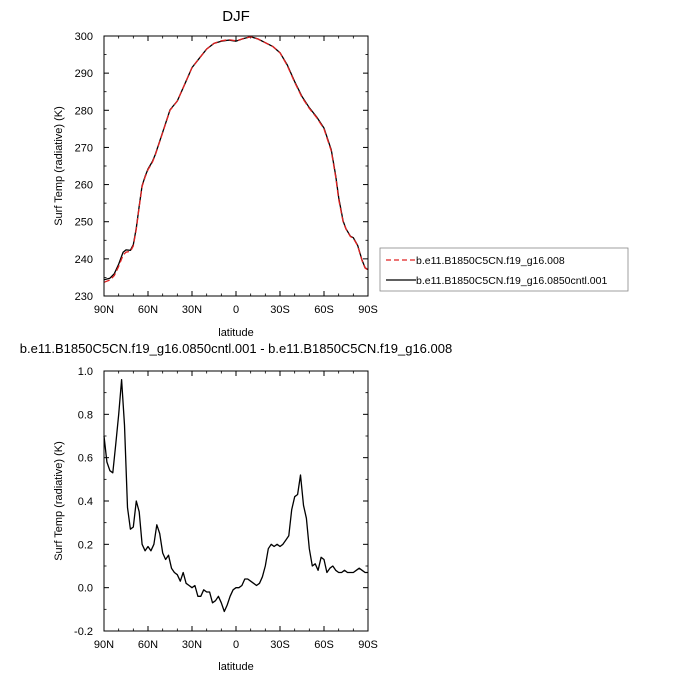 Image resolution: width=676 pixels, height=680 pixels. Describe the element at coordinates (84, 186) in the screenshot. I see `top-y-tick-label: 260` at that location.